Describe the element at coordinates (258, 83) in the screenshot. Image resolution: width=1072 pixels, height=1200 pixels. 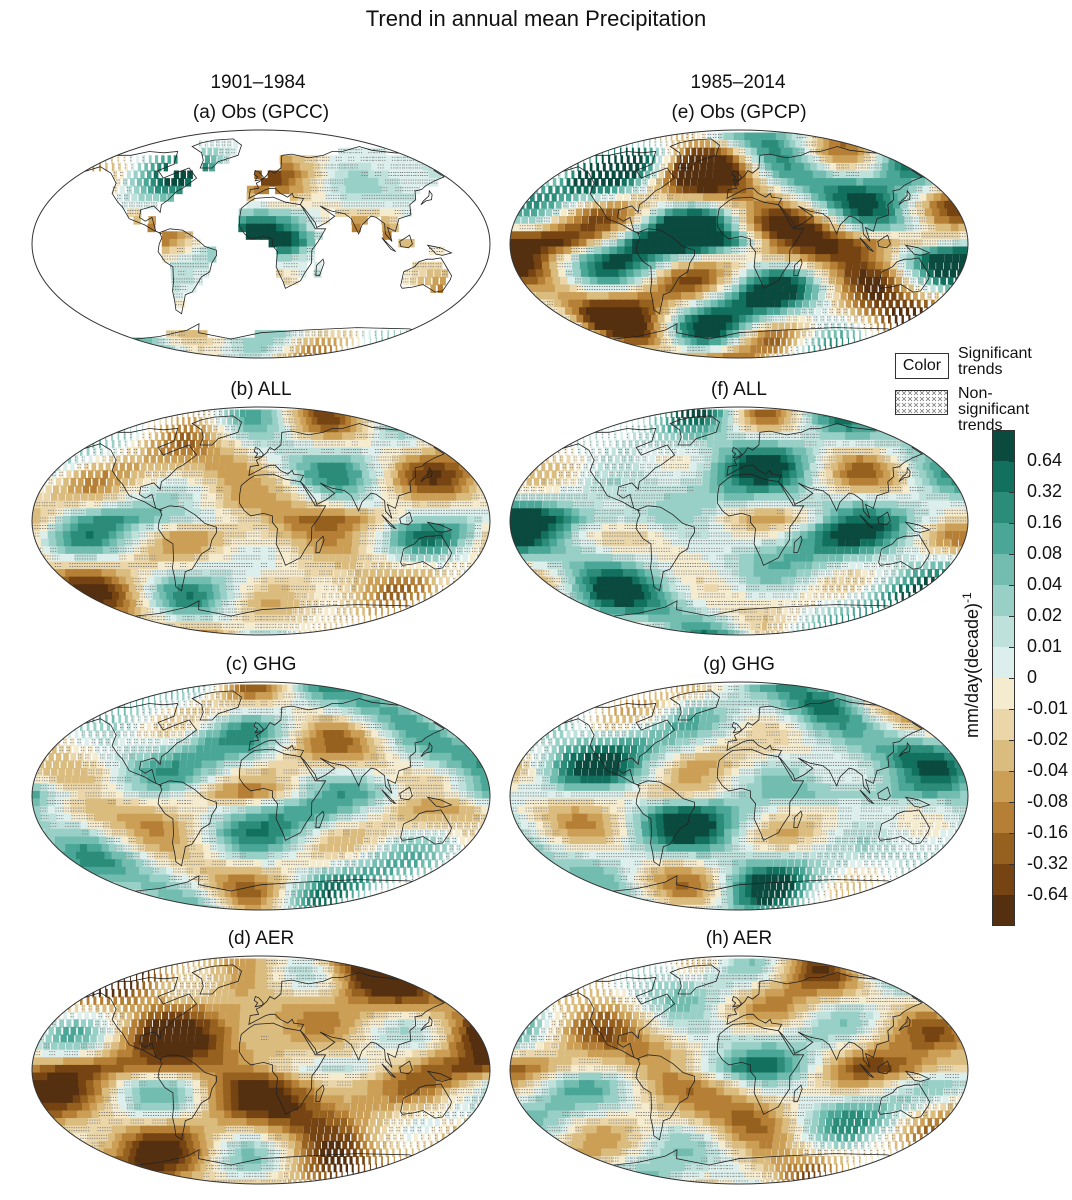
I see `period-label-left: 1901–1984` at that location.